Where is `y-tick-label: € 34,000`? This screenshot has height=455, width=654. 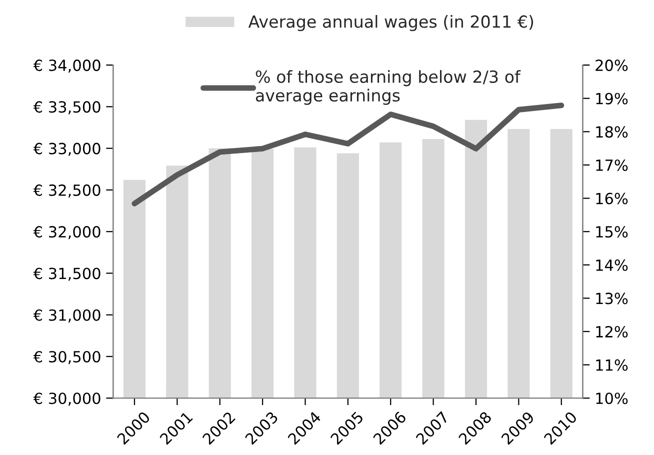 y-tick-label: € 34,000 is located at coordinates (66, 66).